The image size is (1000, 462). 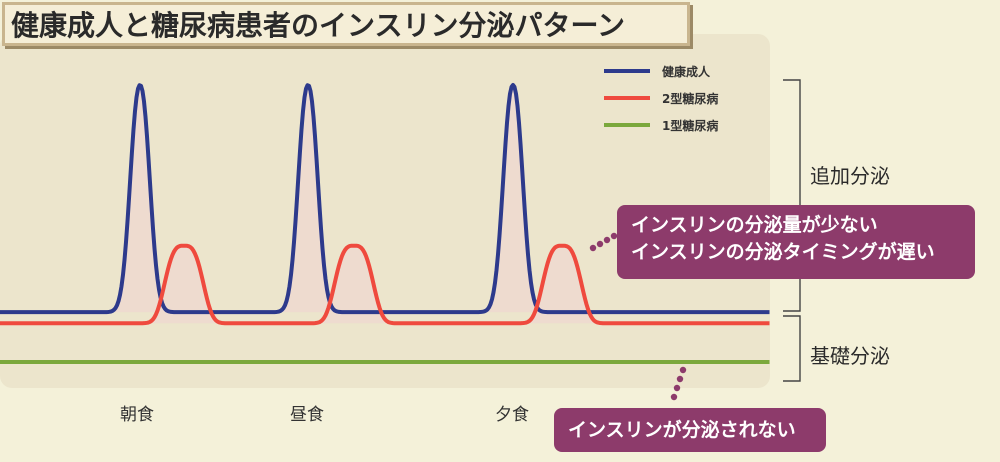 What do you see at coordinates (686, 72) in the screenshot?
I see `legend-label-healthy: 健康成人` at bounding box center [686, 72].